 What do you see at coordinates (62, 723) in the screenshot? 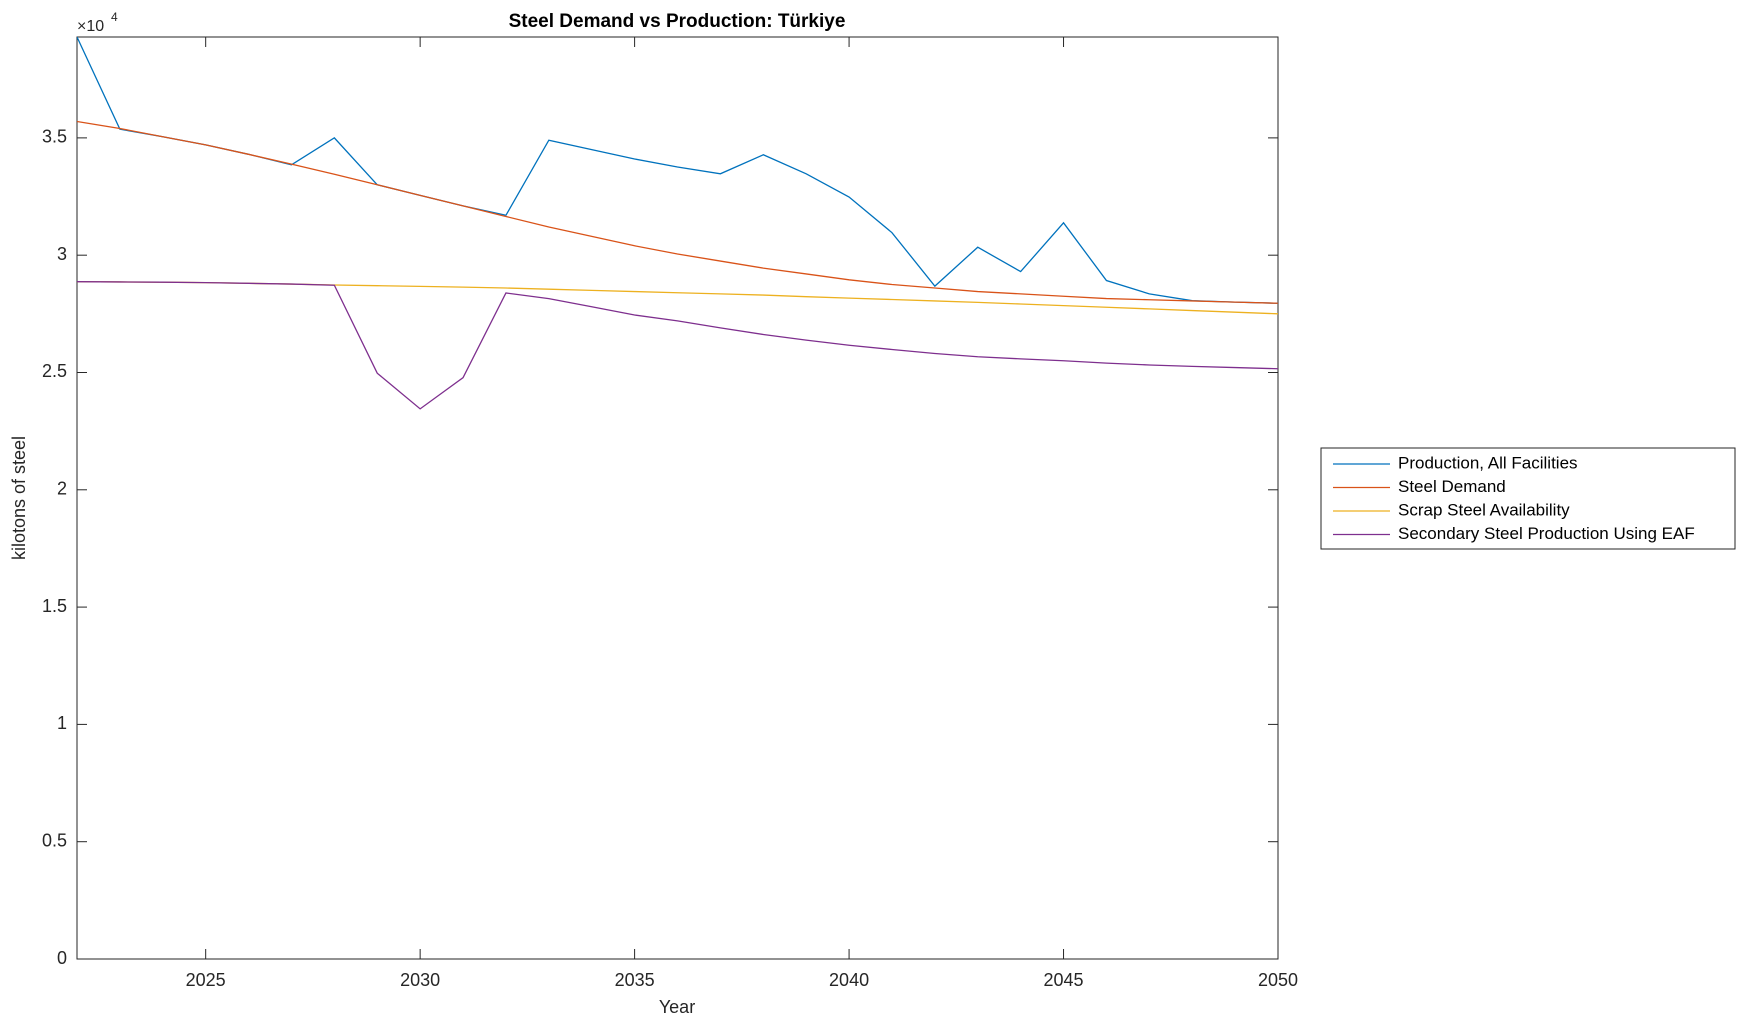
I see `y-tick-label: 1` at bounding box center [62, 723].